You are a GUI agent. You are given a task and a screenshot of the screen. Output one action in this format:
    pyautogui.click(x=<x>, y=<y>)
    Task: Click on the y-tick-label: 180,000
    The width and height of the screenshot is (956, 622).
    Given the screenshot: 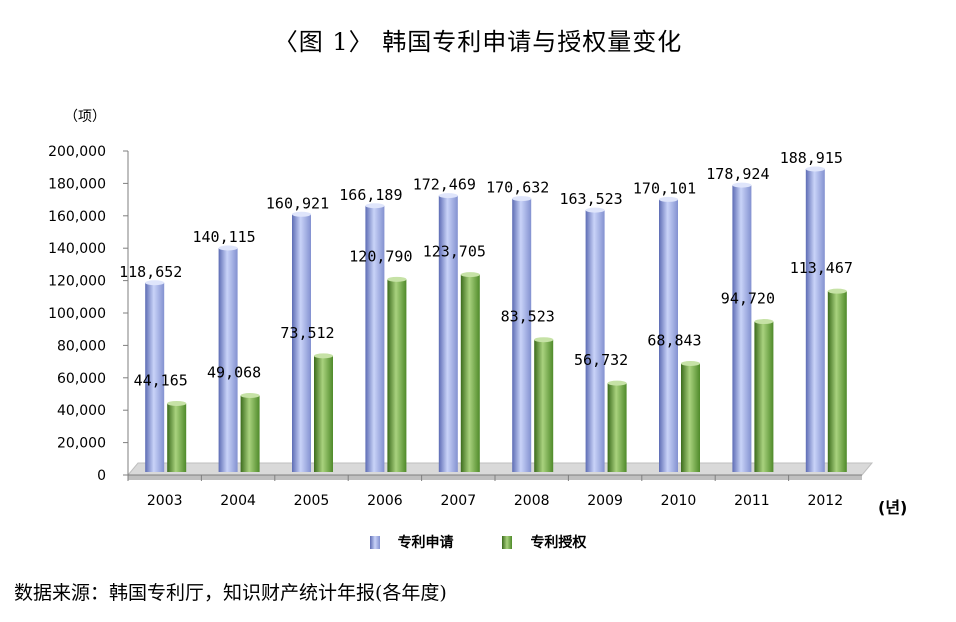 What is the action you would take?
    pyautogui.click(x=77, y=184)
    